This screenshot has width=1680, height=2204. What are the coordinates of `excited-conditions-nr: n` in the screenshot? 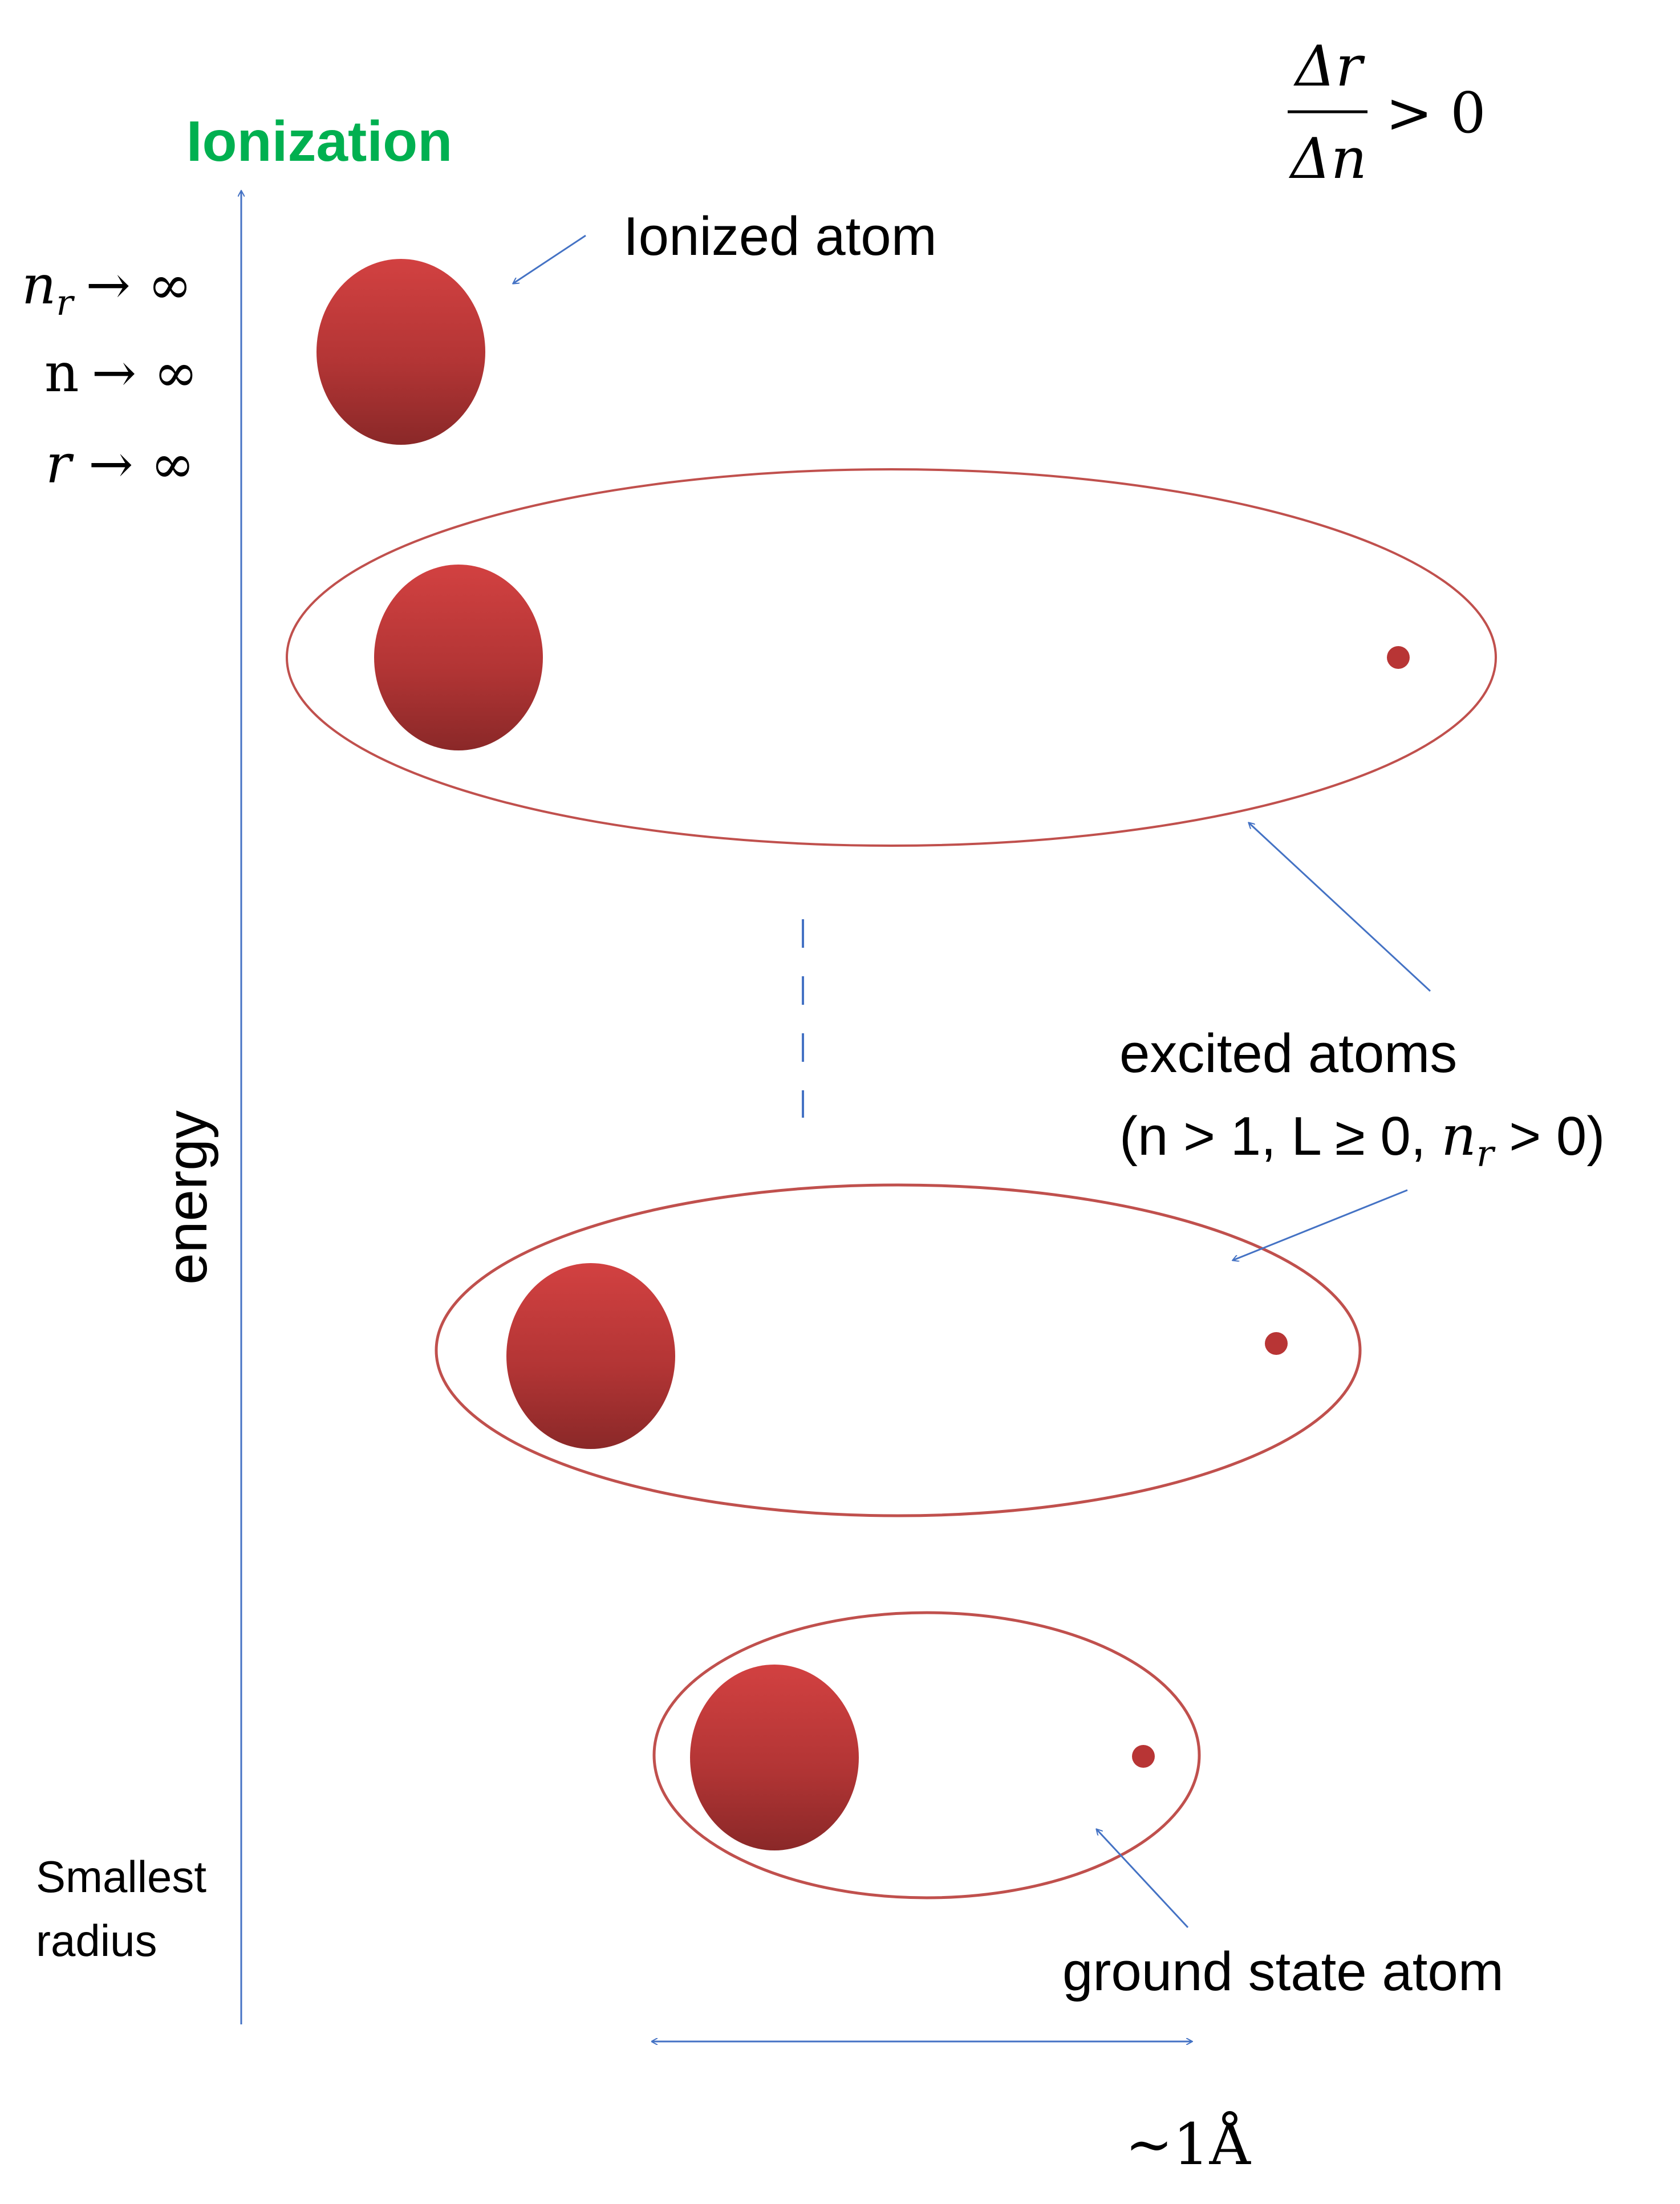 It's located at (1458, 1136).